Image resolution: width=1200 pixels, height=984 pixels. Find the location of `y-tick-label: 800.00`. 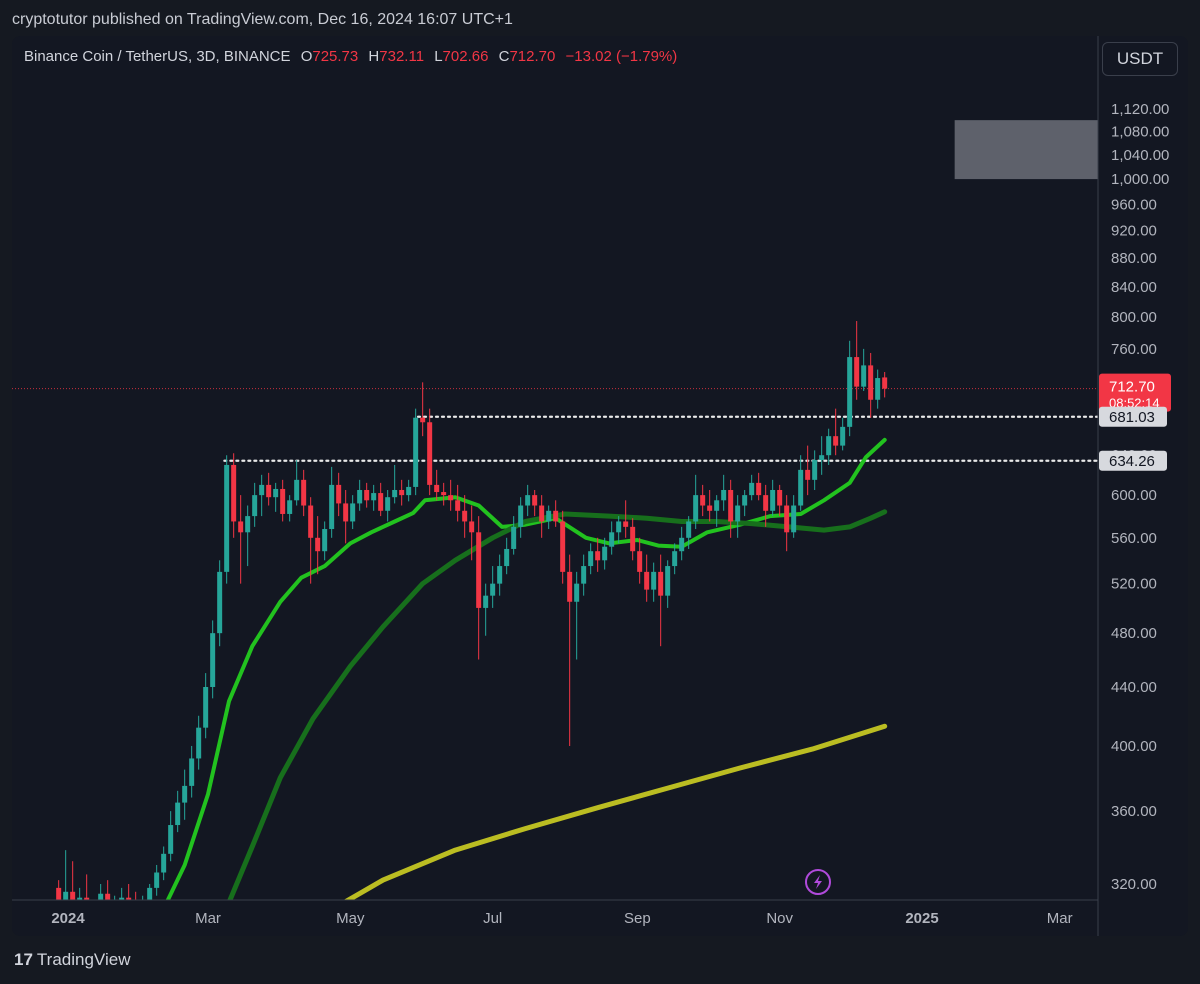

y-tick-label: 800.00 is located at coordinates (1134, 317).